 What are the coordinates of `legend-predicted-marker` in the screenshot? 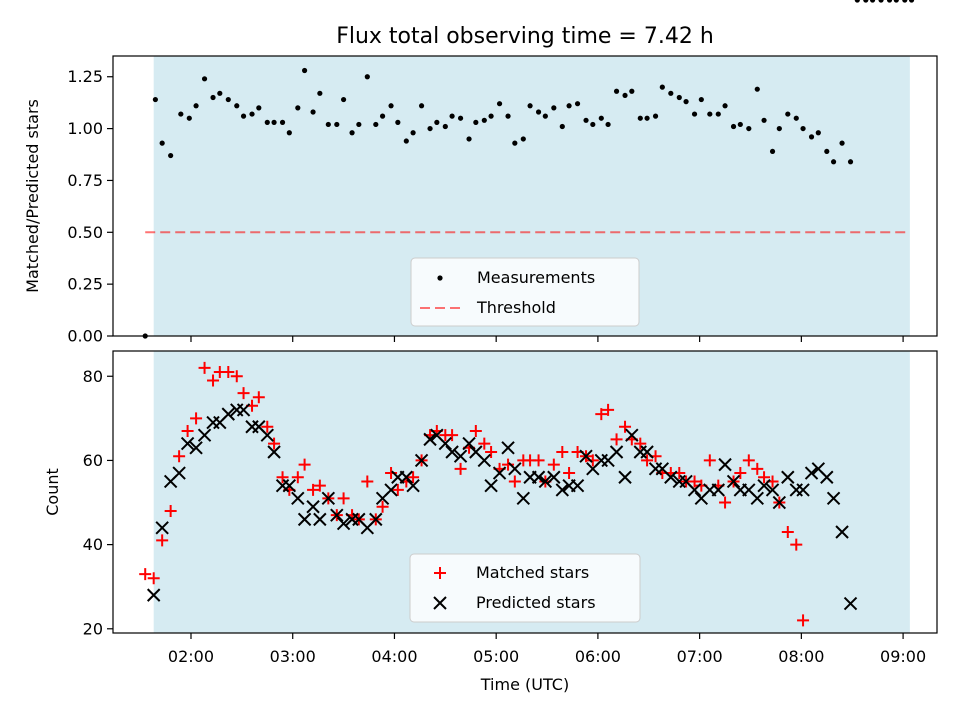 It's located at (440, 603).